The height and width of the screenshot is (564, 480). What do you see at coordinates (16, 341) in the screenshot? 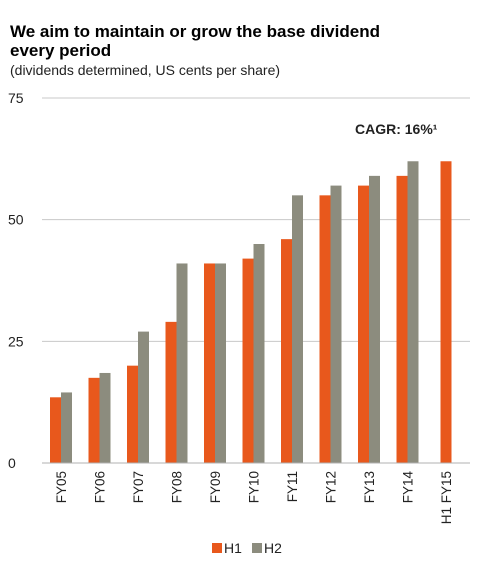
I see `y-tick-label: 25` at bounding box center [16, 341].